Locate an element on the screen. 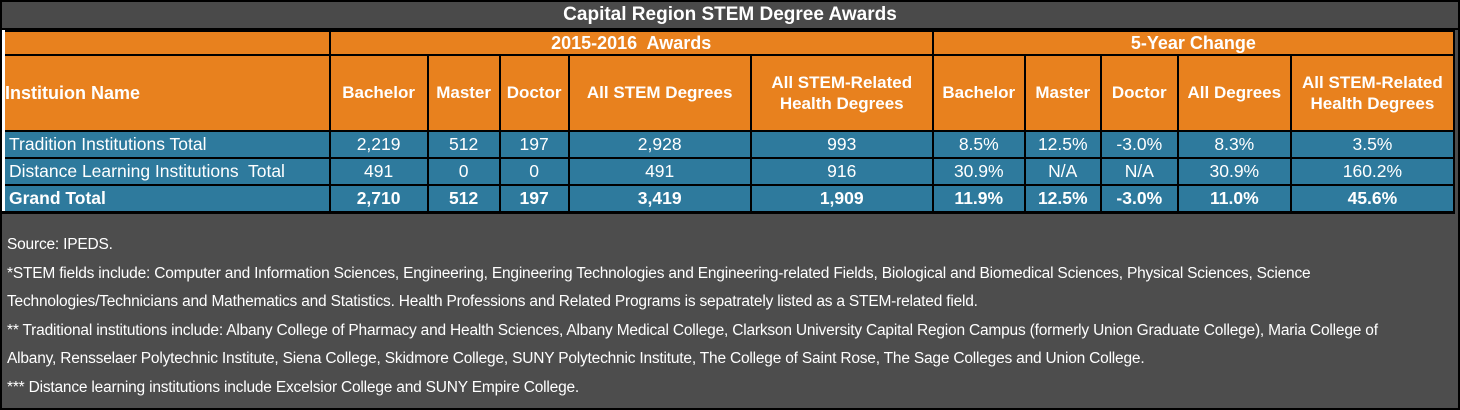 This screenshot has height=410, width=1460. group-header-spacer is located at coordinates (166, 43).